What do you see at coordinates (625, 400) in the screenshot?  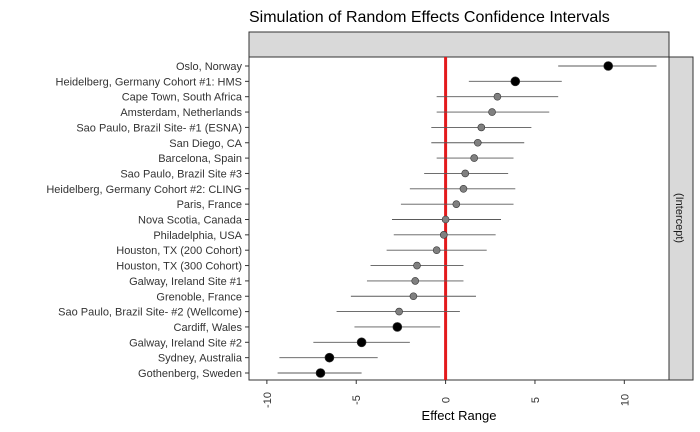 I see `x-tick-label: 10` at bounding box center [625, 400].